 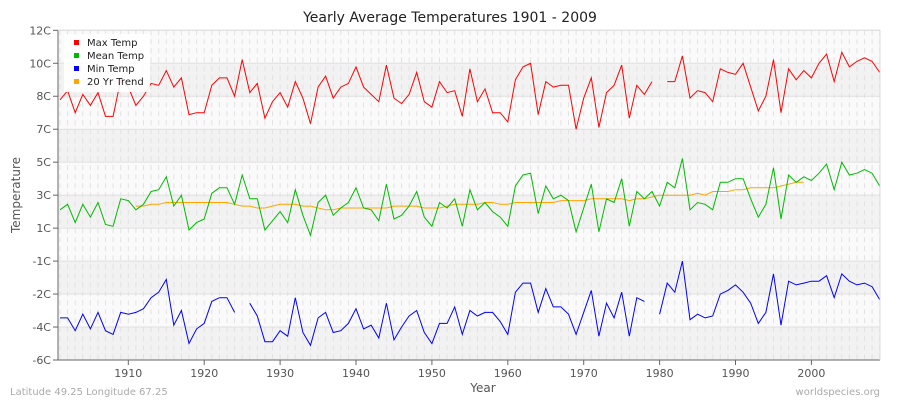 What do you see at coordinates (107, 63) in the screenshot?
I see `legend: Max Temp Mean Temp Min Temp 20 Yr Trend` at bounding box center [107, 63].